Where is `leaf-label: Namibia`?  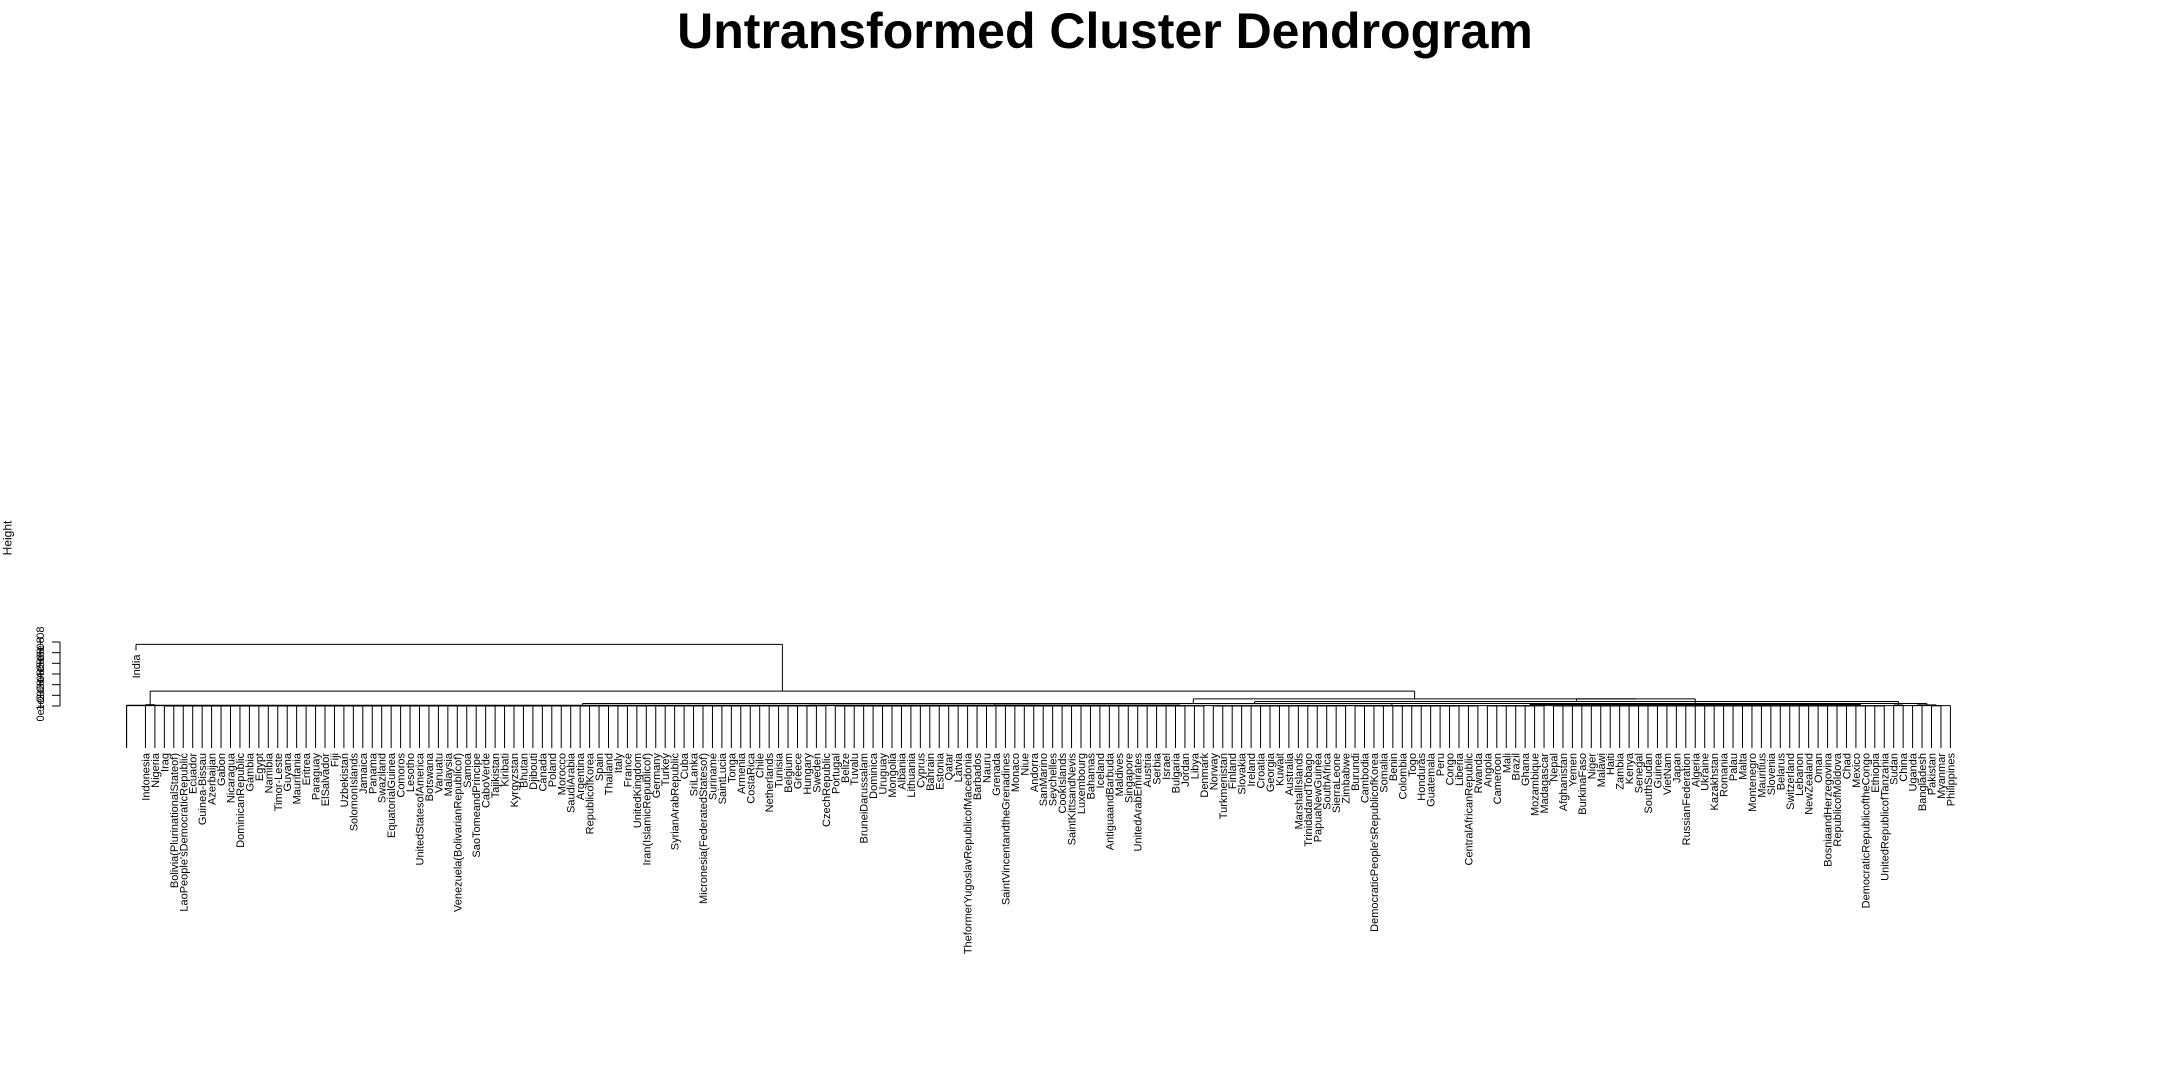 leaf-label: Namibia is located at coordinates (269, 772).